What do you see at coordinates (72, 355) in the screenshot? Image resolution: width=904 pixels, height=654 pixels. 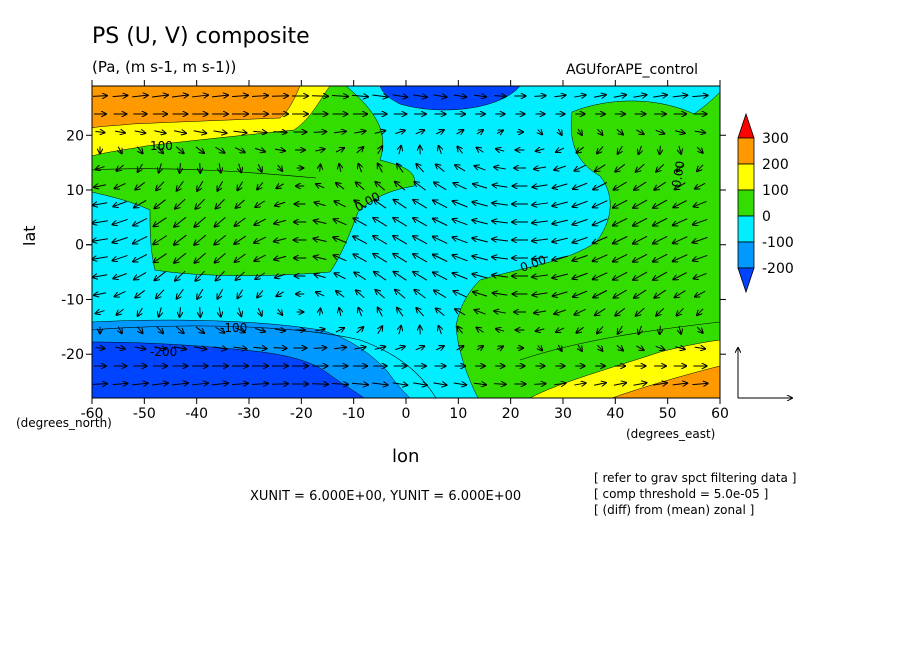 I see `y-tick-label: -20` at bounding box center [72, 355].